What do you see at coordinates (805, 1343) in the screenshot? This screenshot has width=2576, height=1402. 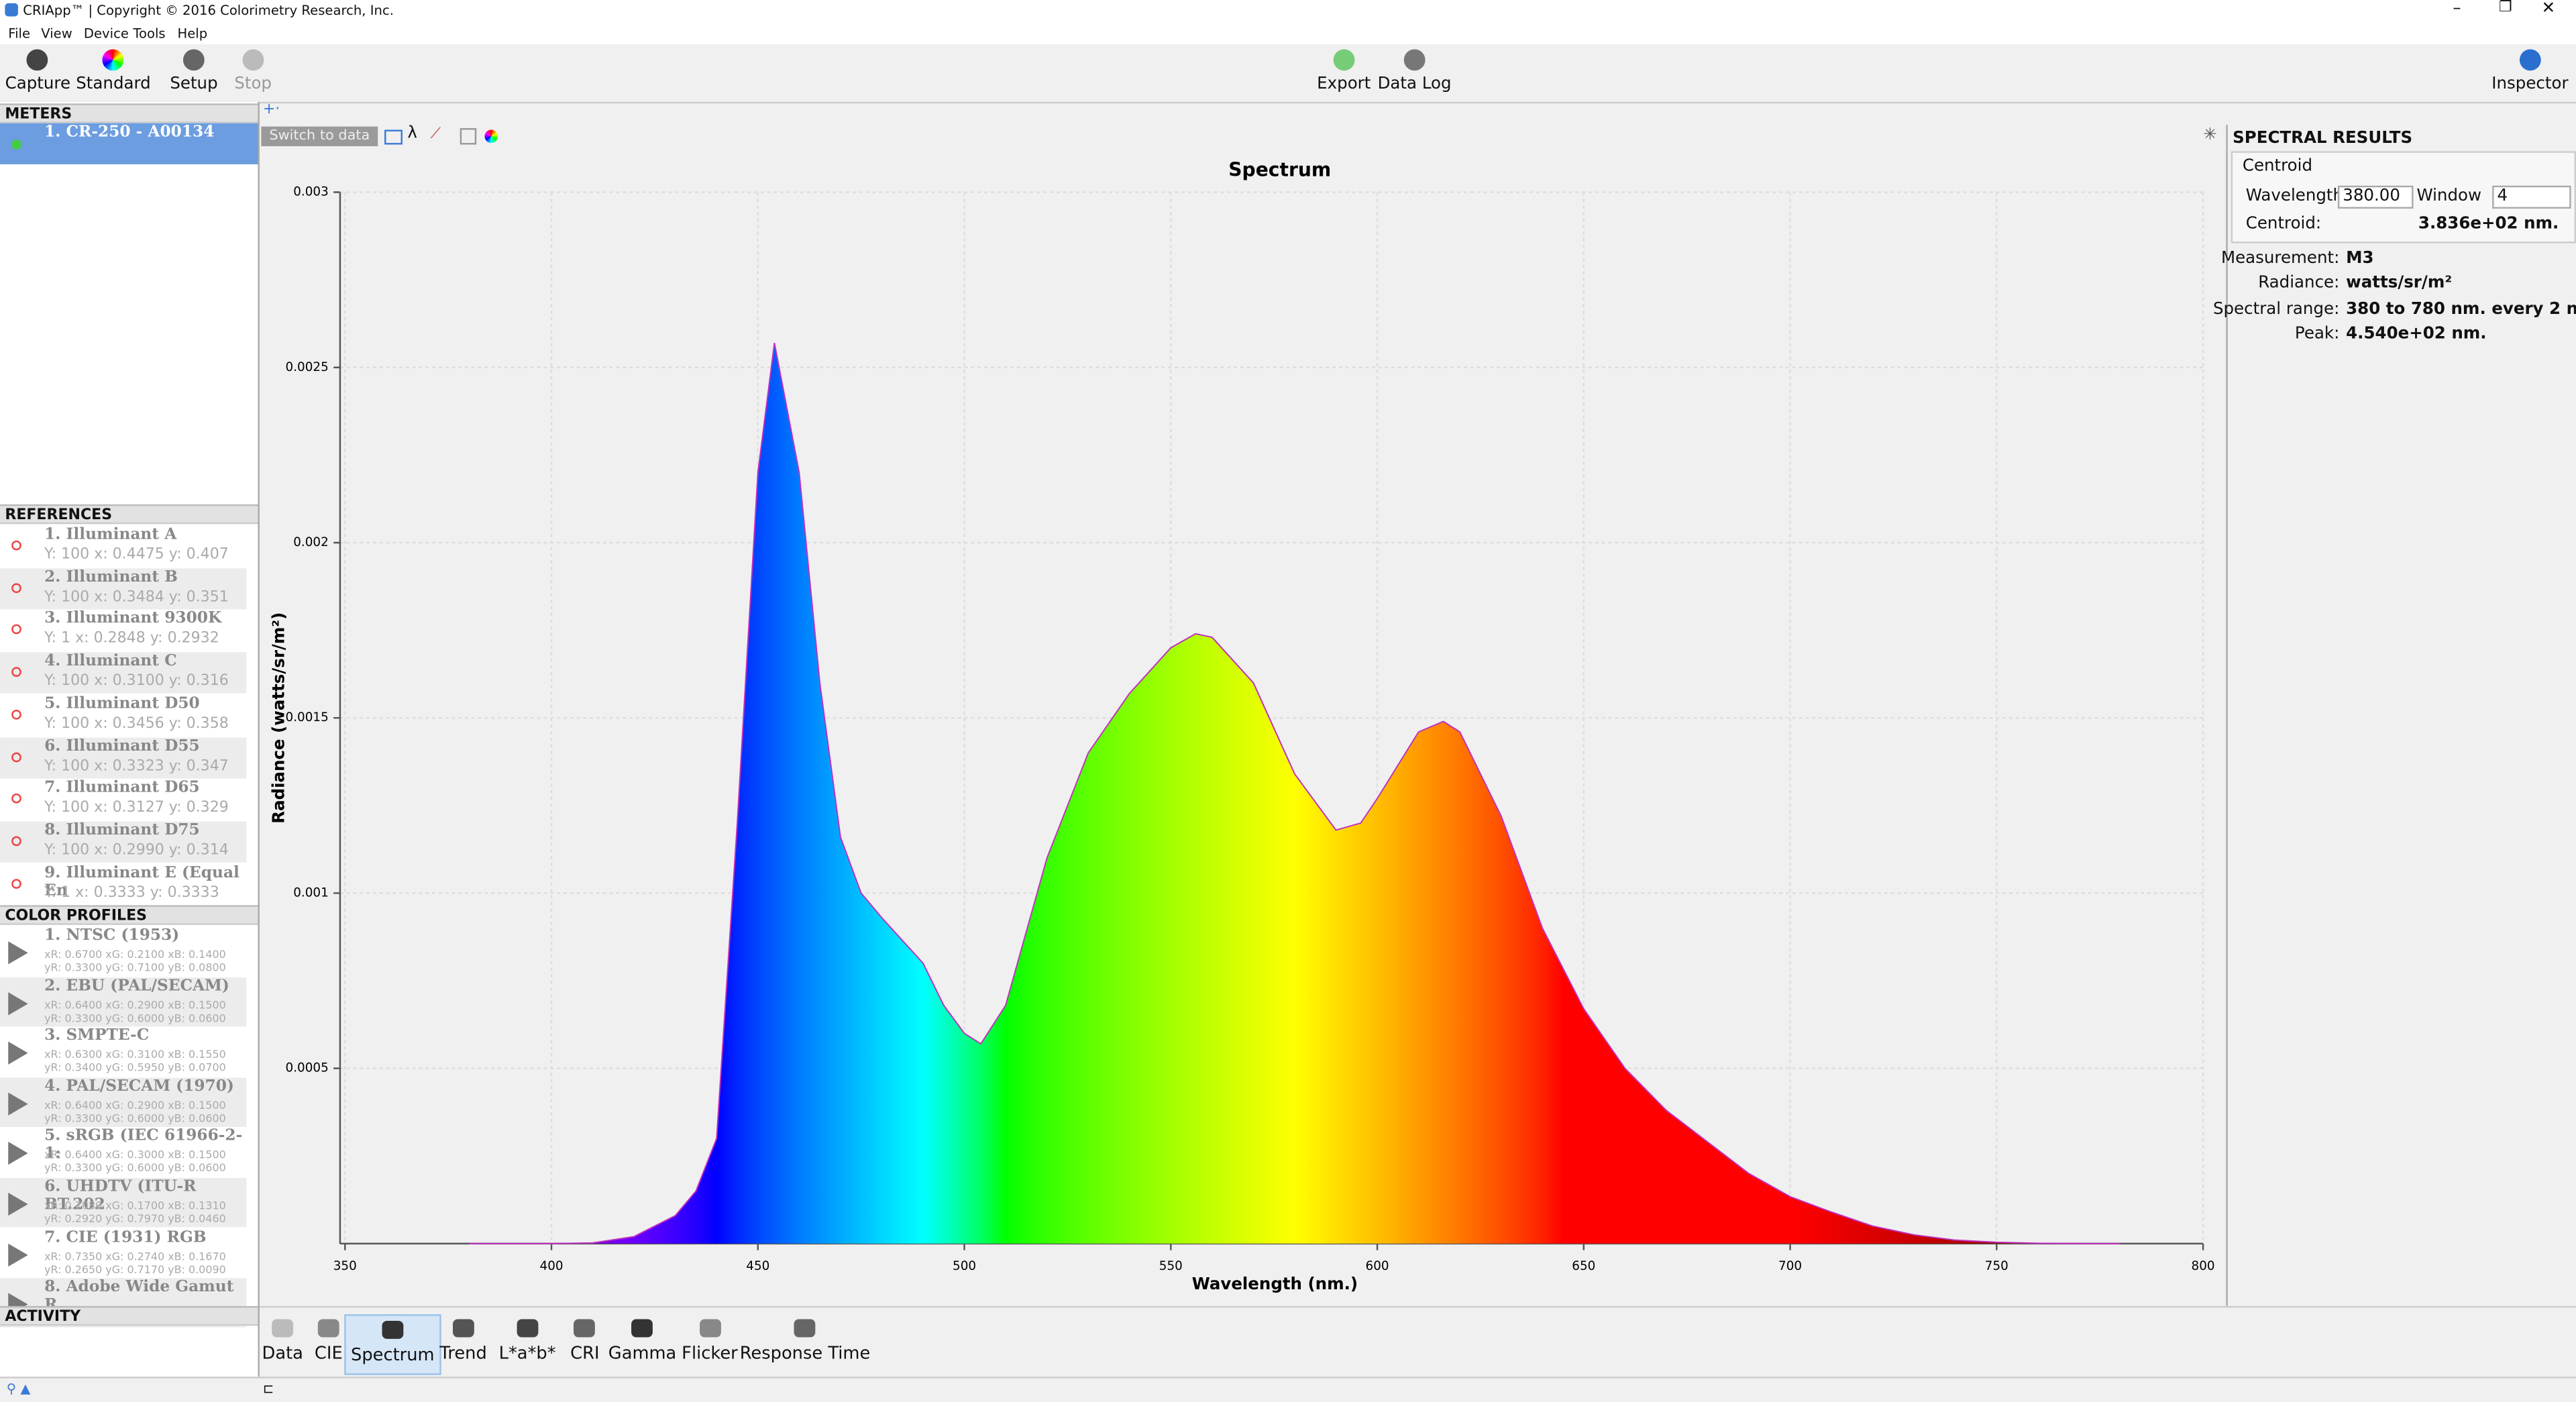 I see `tab: Response Time` at bounding box center [805, 1343].